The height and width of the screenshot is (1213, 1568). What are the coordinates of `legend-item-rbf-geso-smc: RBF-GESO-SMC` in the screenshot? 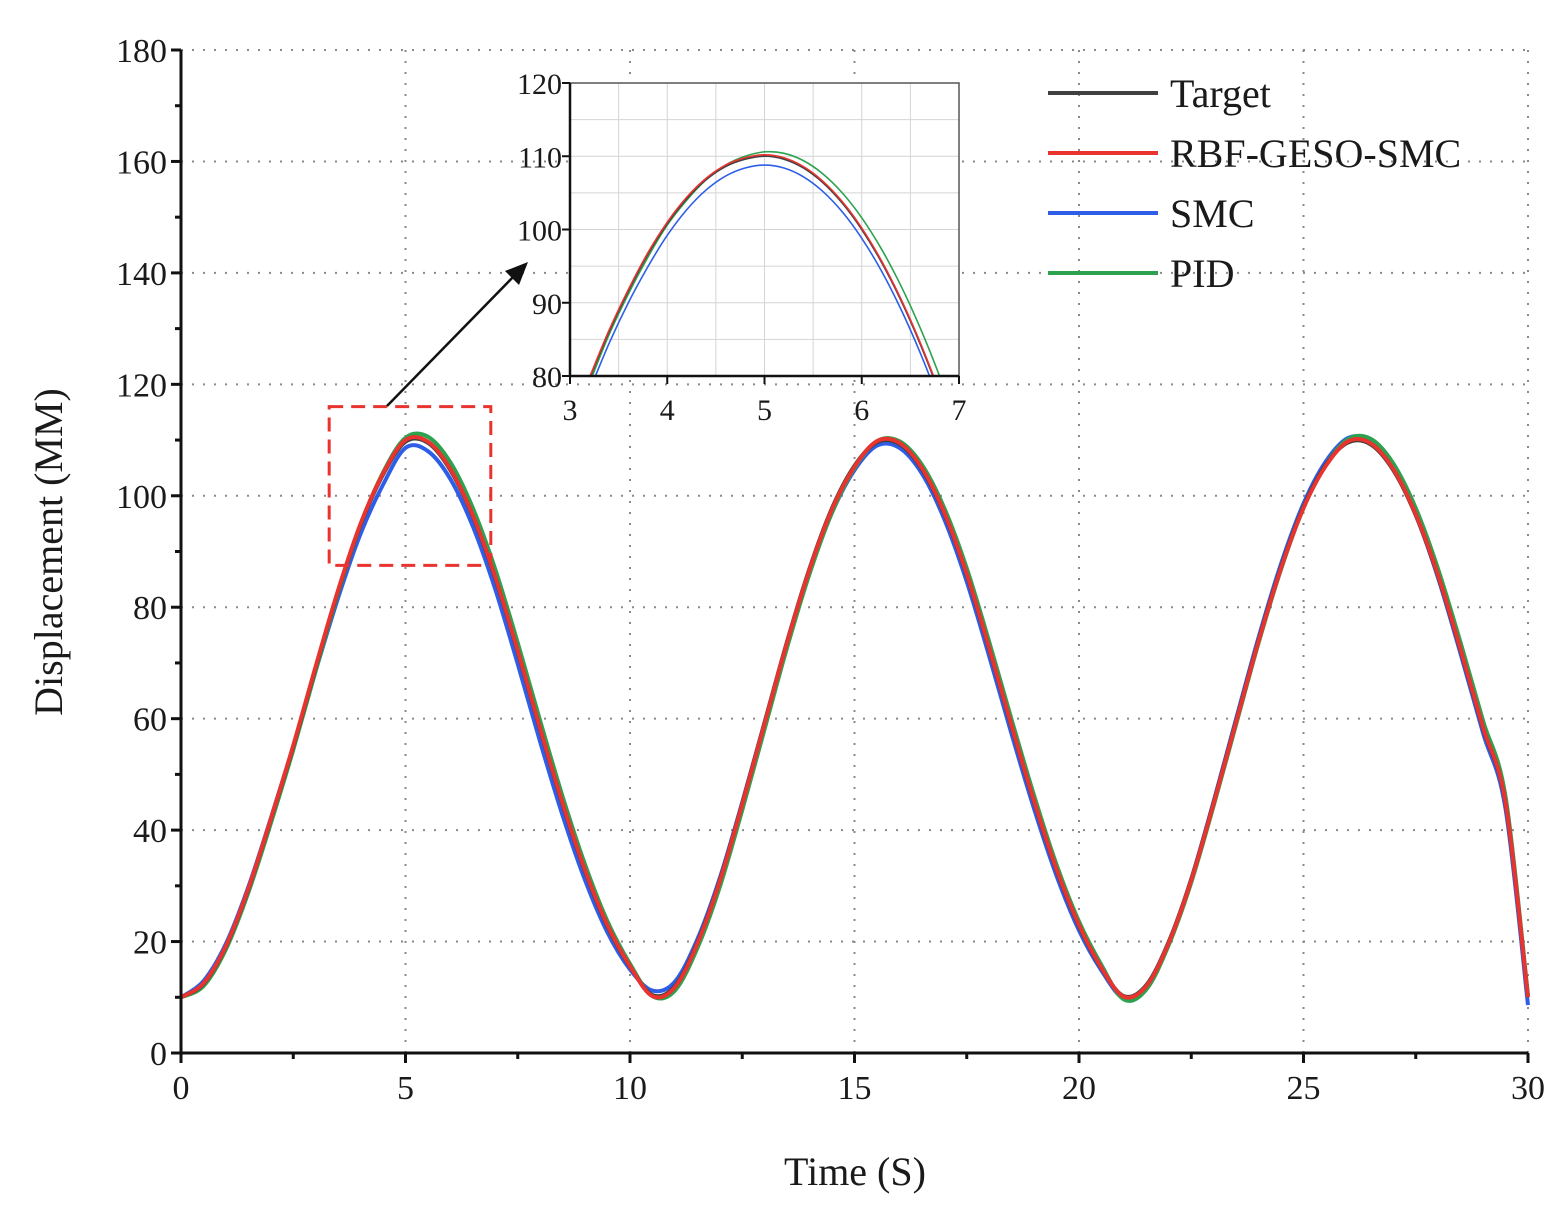 It's located at (1254, 153).